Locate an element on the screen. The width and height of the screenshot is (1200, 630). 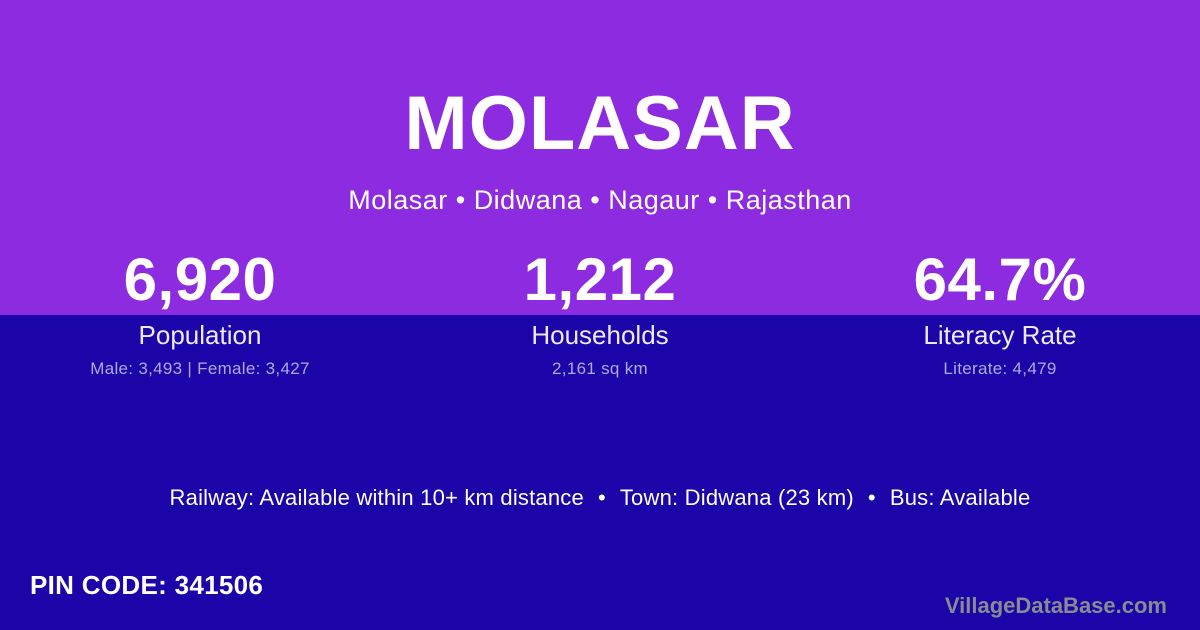
population-label: Population is located at coordinates (200, 335).